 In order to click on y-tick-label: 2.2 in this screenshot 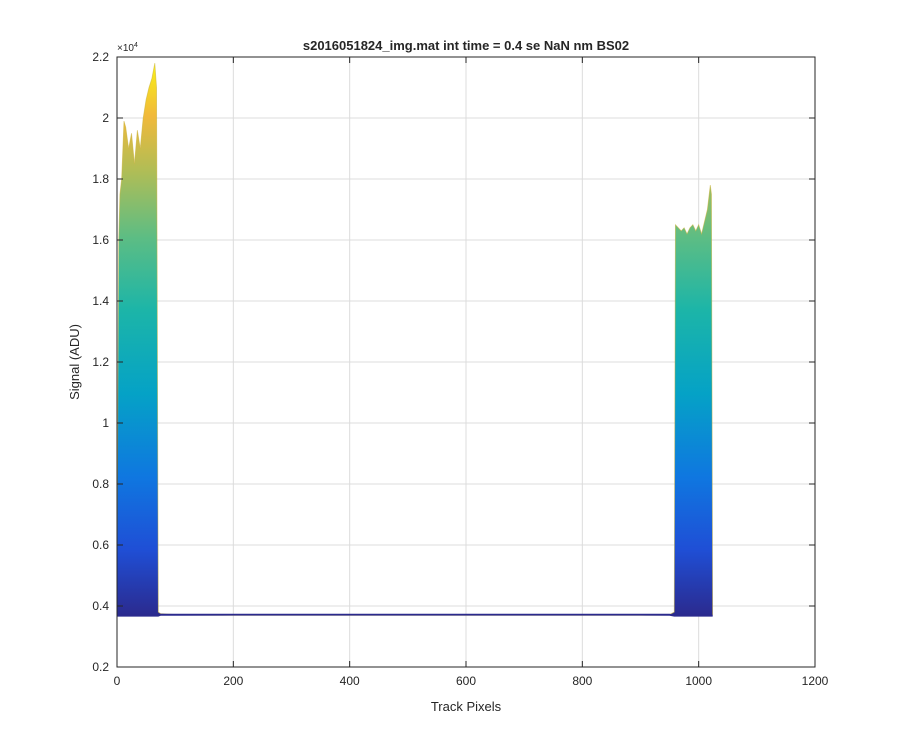, I will do `click(100, 57)`.